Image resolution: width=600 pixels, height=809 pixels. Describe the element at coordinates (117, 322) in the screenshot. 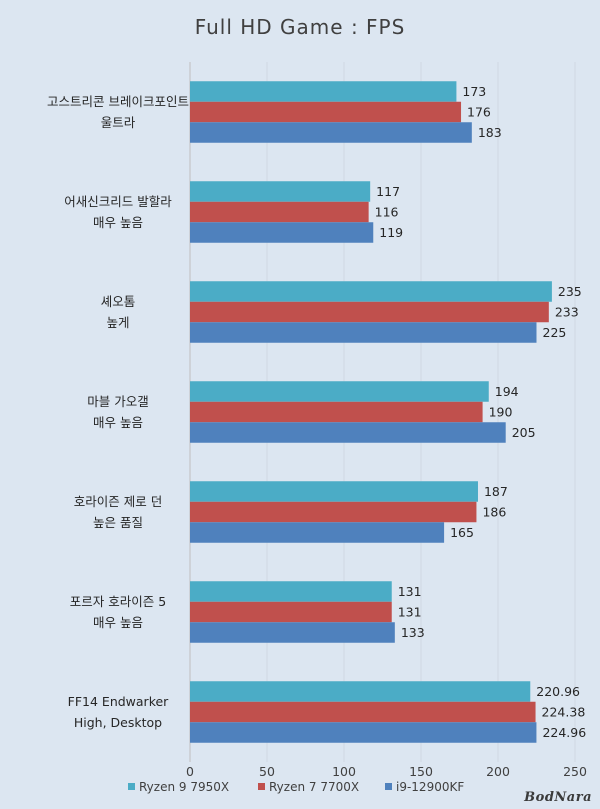

I see `category-label: 높게` at that location.